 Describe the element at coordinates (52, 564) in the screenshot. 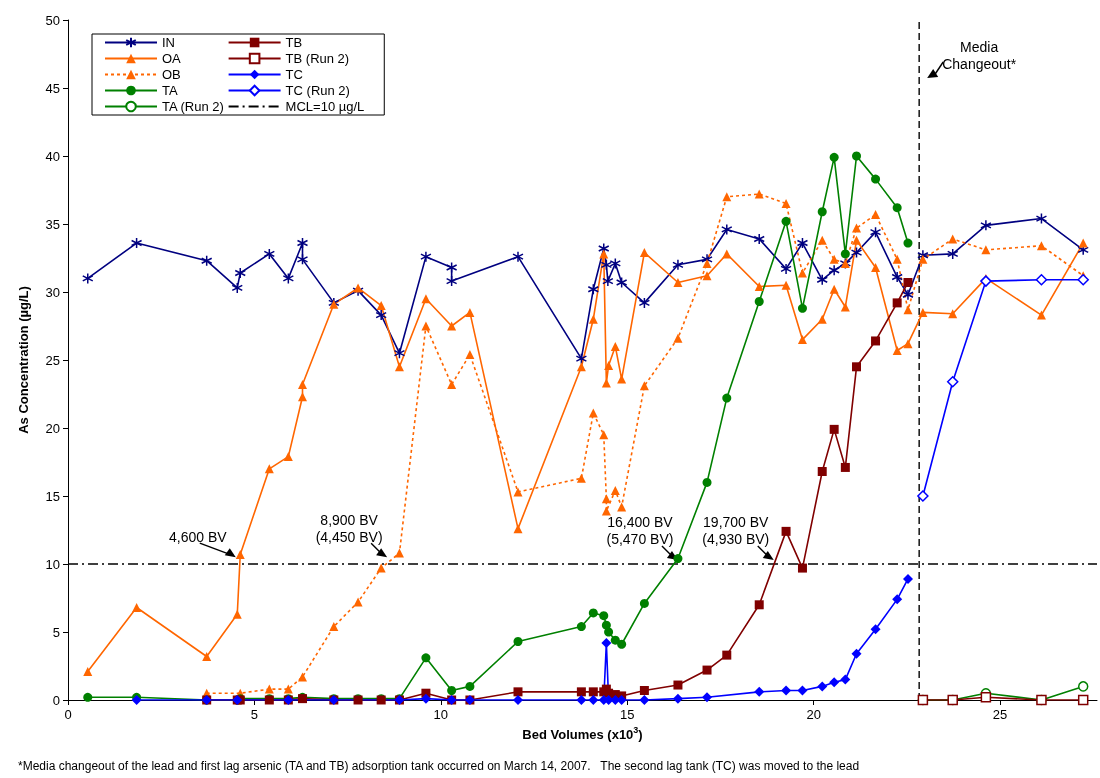

I see `y-tick-label: 10` at that location.